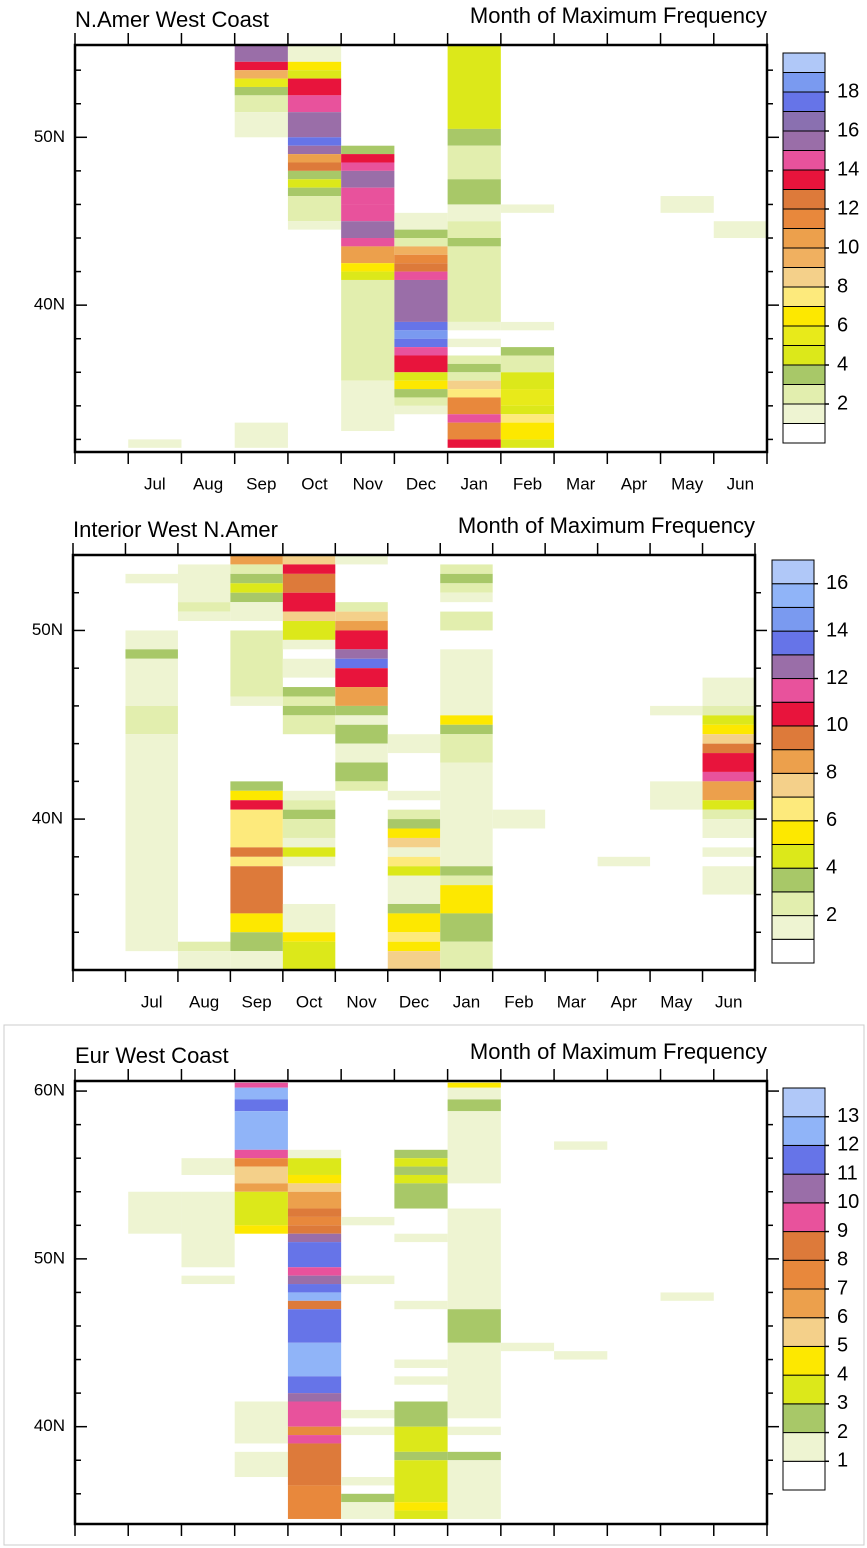 The image size is (867, 1548). I want to click on colorbar-label: 14, so click(837, 630).